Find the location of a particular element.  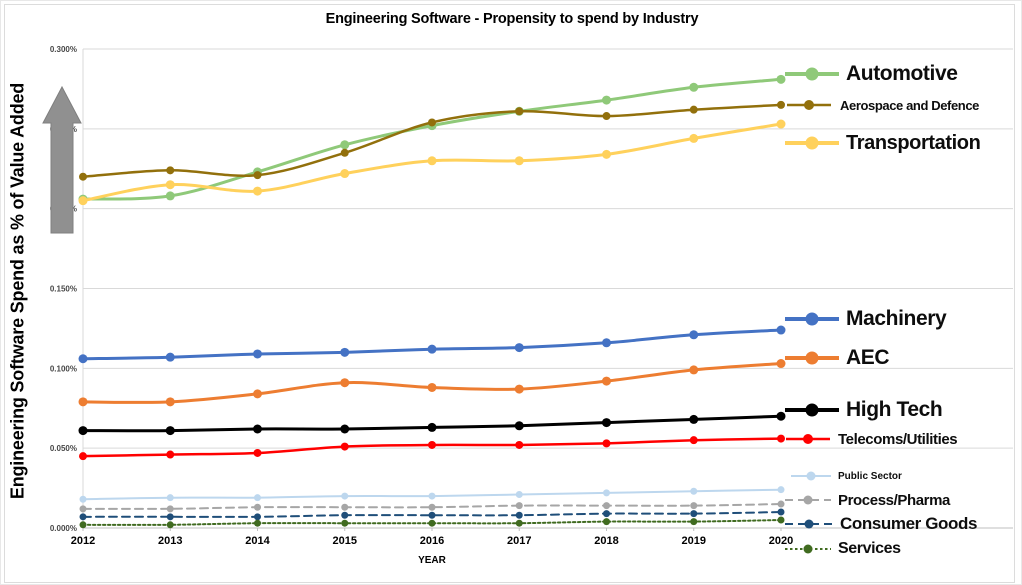

series-line-aec is located at coordinates (432, 383).